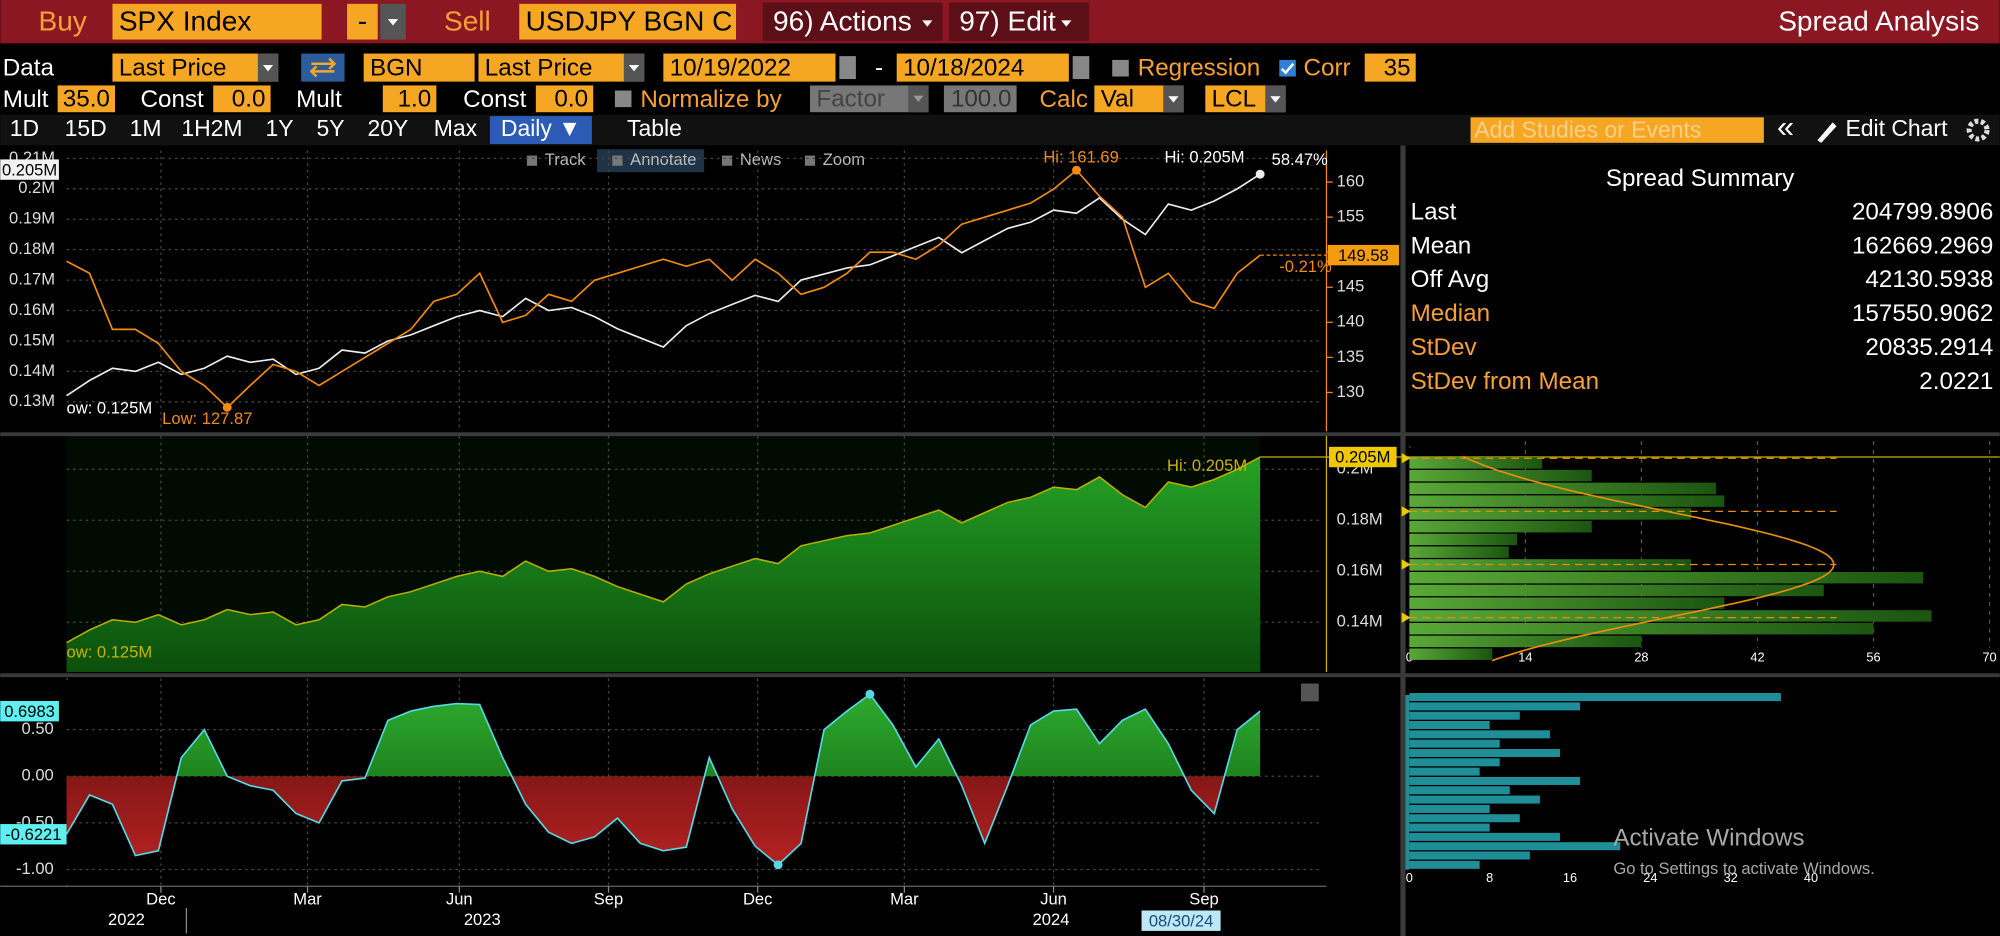  I want to click on summary-label: StDev, so click(1444, 347).